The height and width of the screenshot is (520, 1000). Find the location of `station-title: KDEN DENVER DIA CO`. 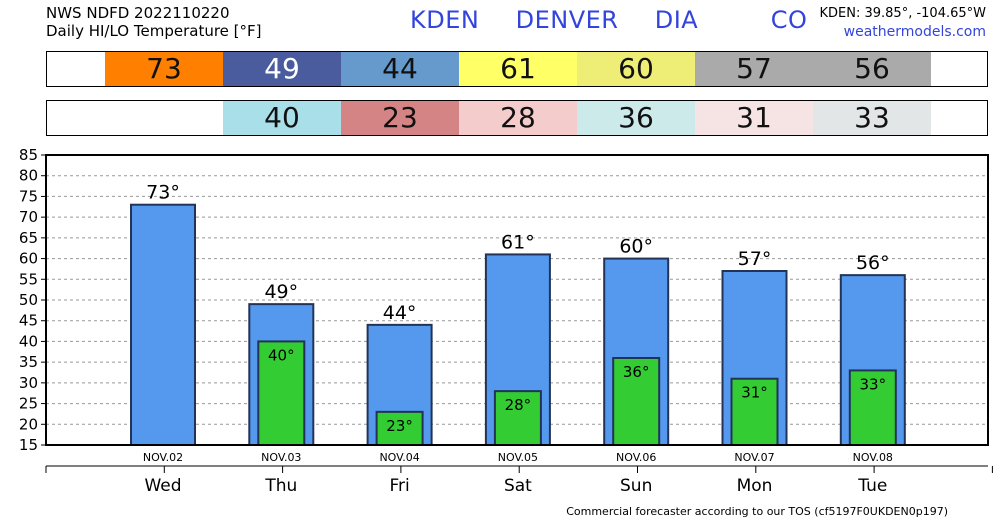

station-title: KDEN DENVER DIA CO is located at coordinates (609, 20).